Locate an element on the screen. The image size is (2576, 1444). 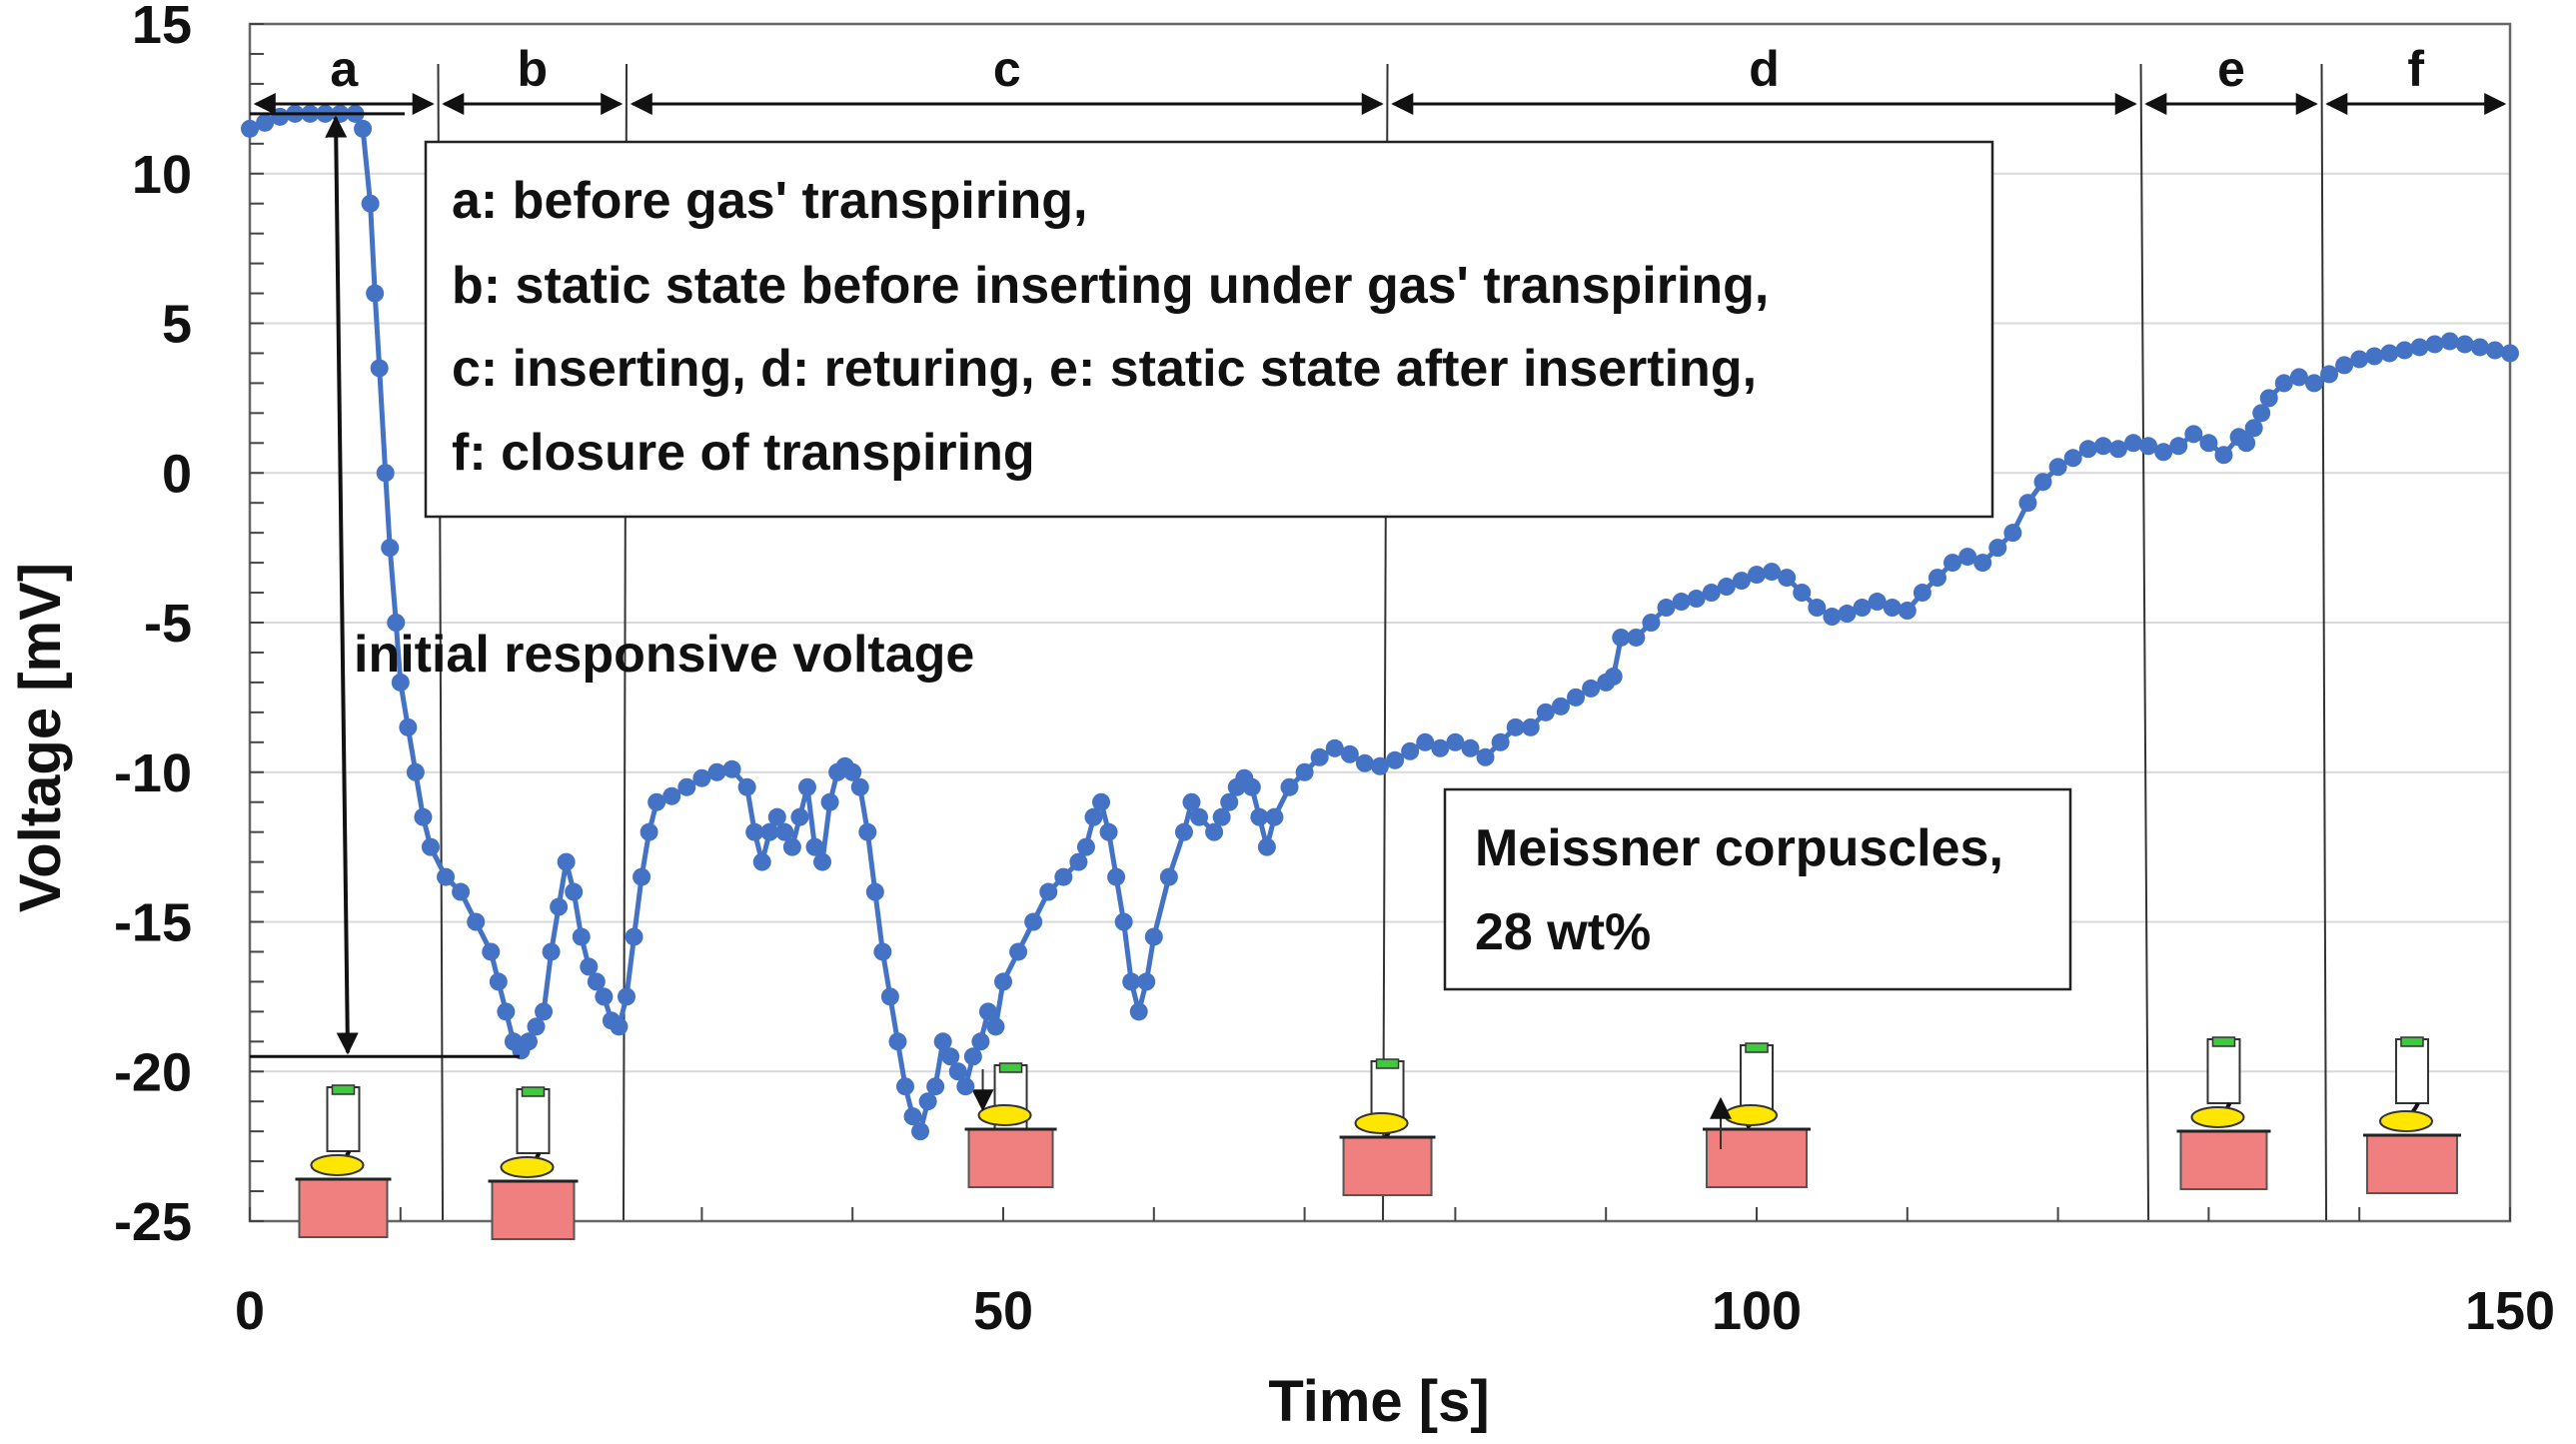
phase-label-c: c is located at coordinates (1007, 69).